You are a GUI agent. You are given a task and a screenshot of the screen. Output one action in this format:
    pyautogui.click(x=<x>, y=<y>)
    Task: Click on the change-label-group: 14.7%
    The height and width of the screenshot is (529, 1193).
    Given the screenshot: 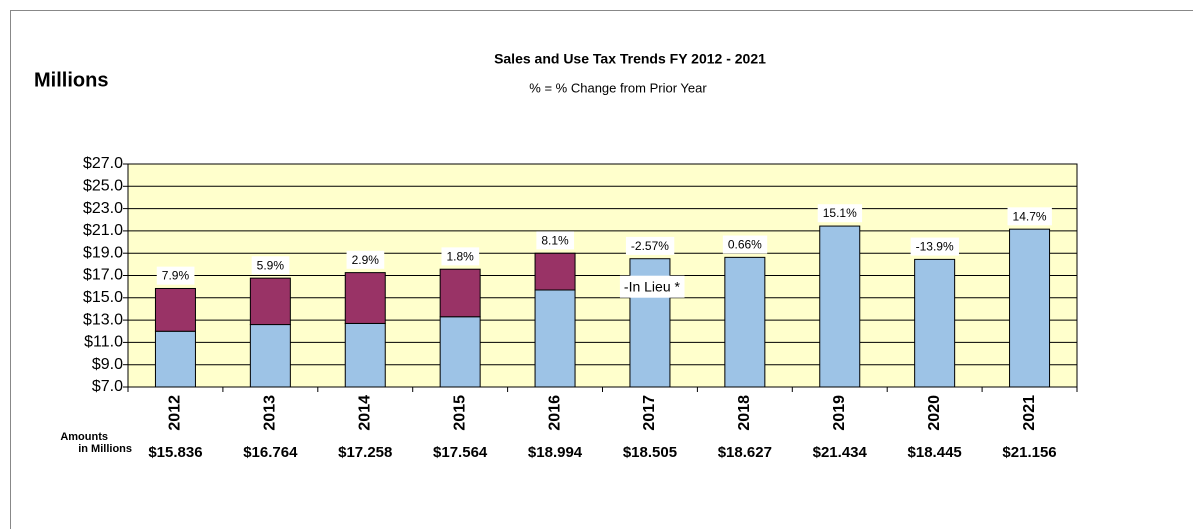 What is the action you would take?
    pyautogui.click(x=1029, y=216)
    